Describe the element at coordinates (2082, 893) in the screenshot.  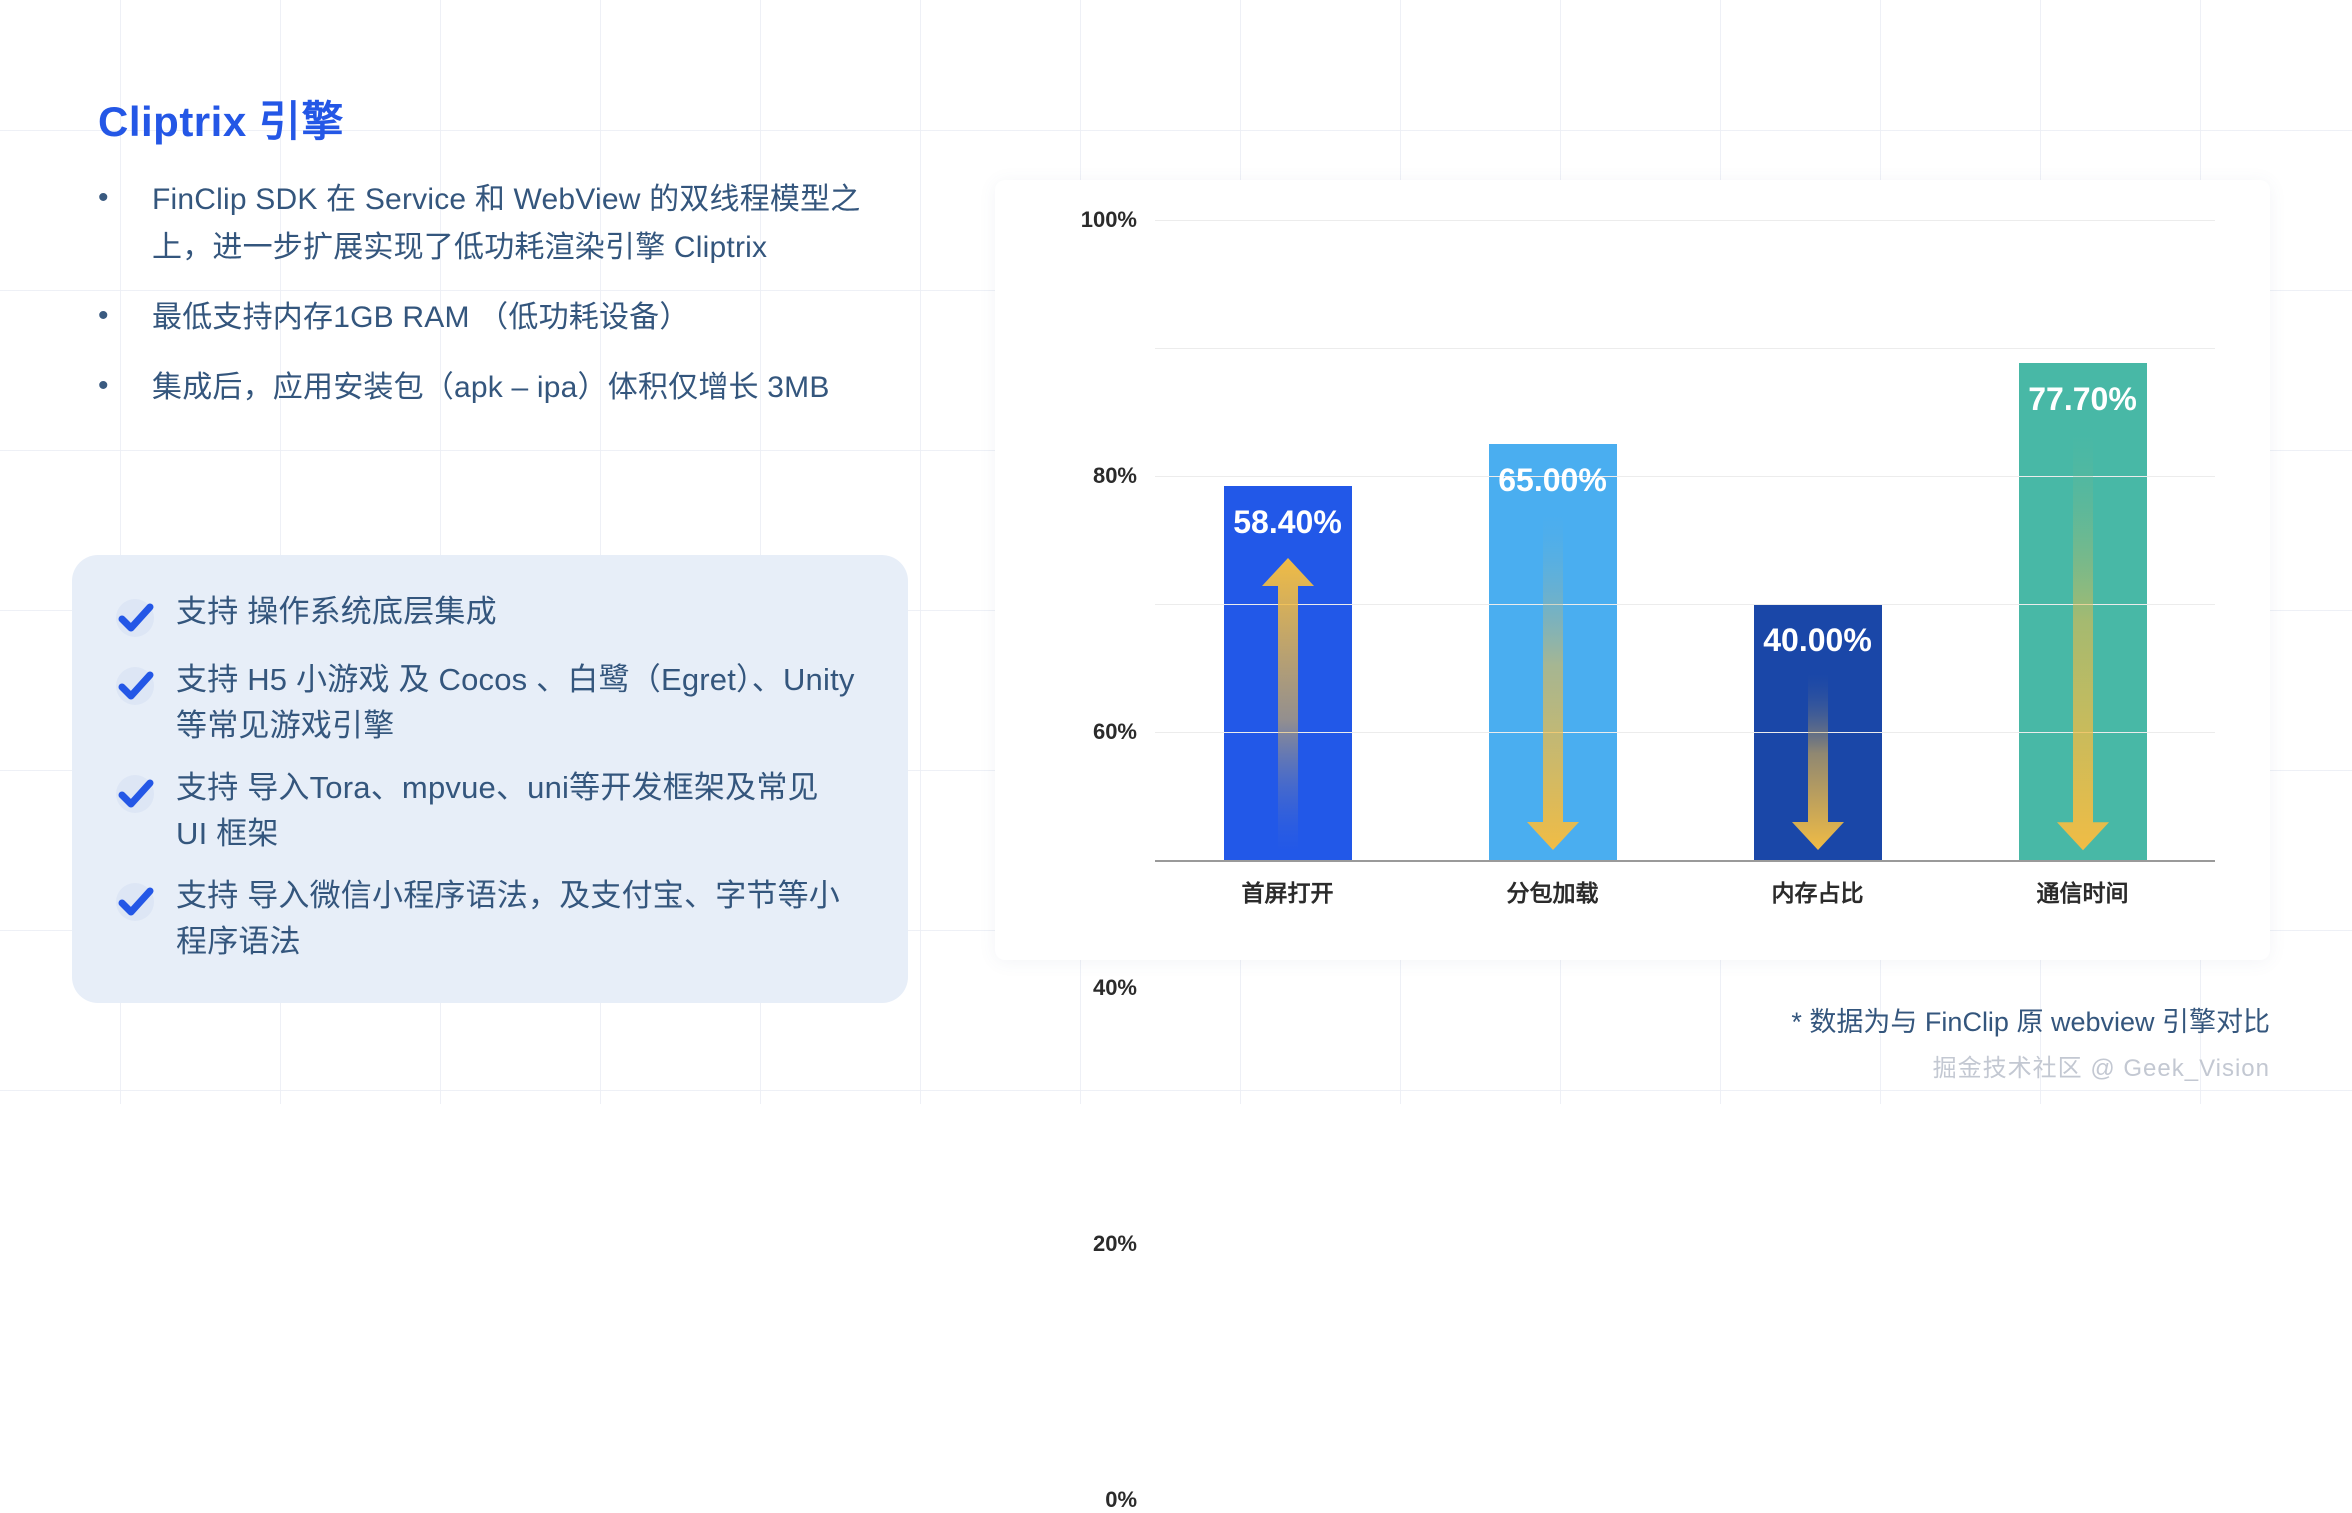
I see `x-axis-tick-label: 通信时间` at that location.